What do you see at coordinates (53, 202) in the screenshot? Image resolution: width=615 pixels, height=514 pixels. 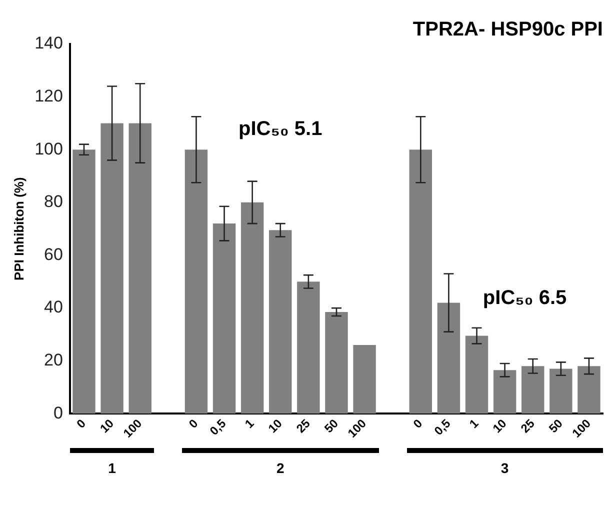 I see `y-tick-label: 80` at bounding box center [53, 202].